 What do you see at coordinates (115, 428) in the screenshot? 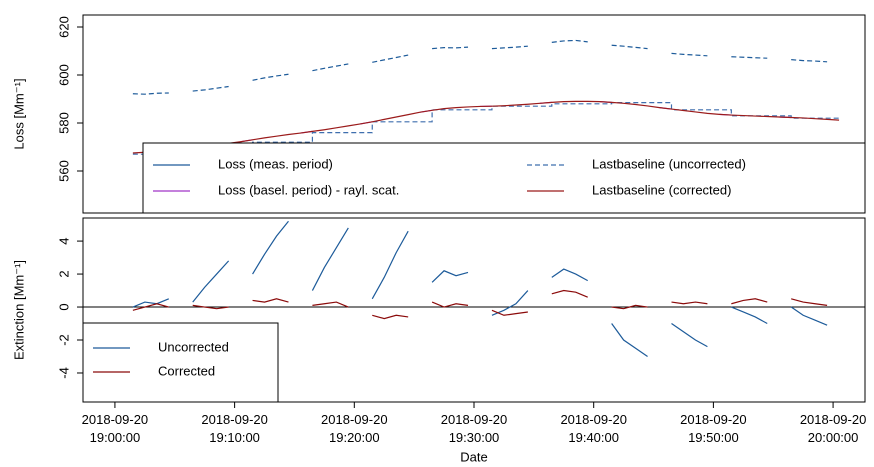
I see `x-tick-label: 2018-09-20 19:00:00` at bounding box center [115, 428].